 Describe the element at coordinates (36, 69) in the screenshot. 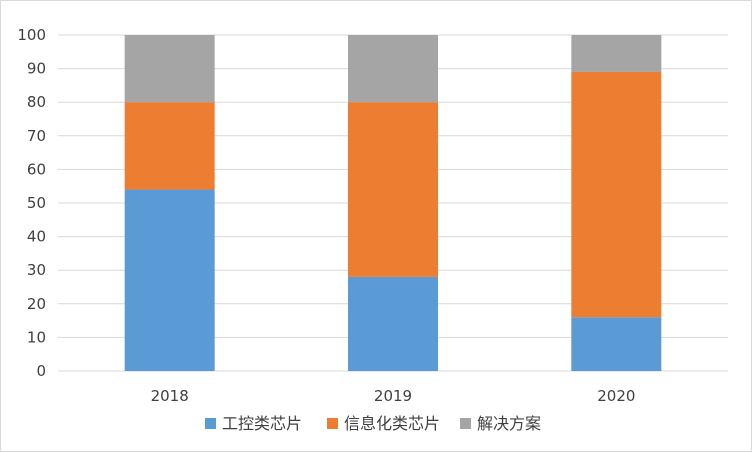

I see `y-tick-label-90: 90` at that location.